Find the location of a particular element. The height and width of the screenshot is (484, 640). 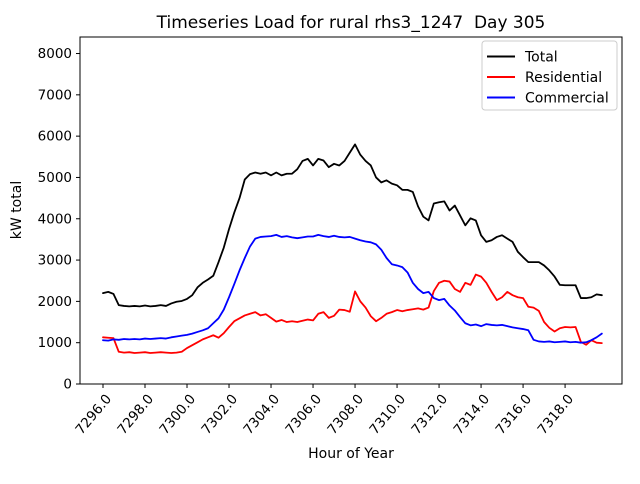

legend-box is located at coordinates (549, 75).